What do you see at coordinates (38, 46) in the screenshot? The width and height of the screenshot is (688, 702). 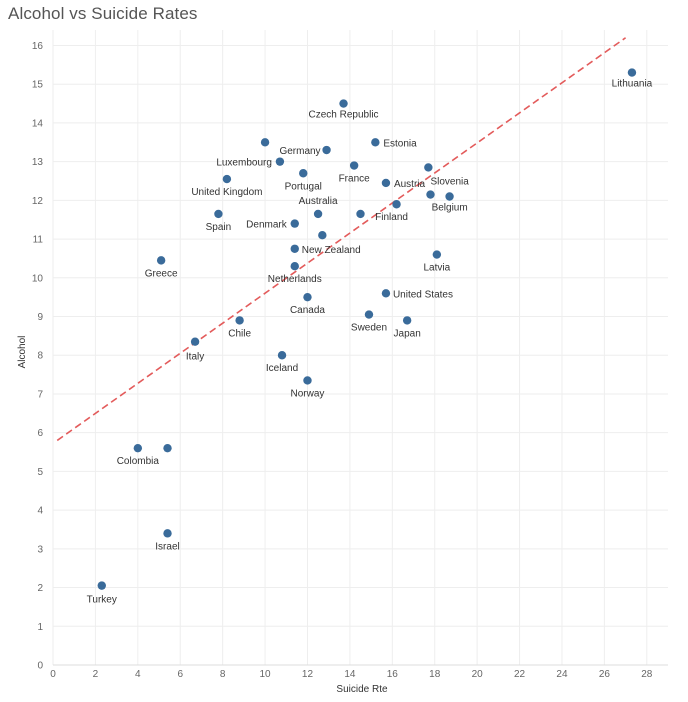 I see `y-tick-label: 16` at bounding box center [38, 46].